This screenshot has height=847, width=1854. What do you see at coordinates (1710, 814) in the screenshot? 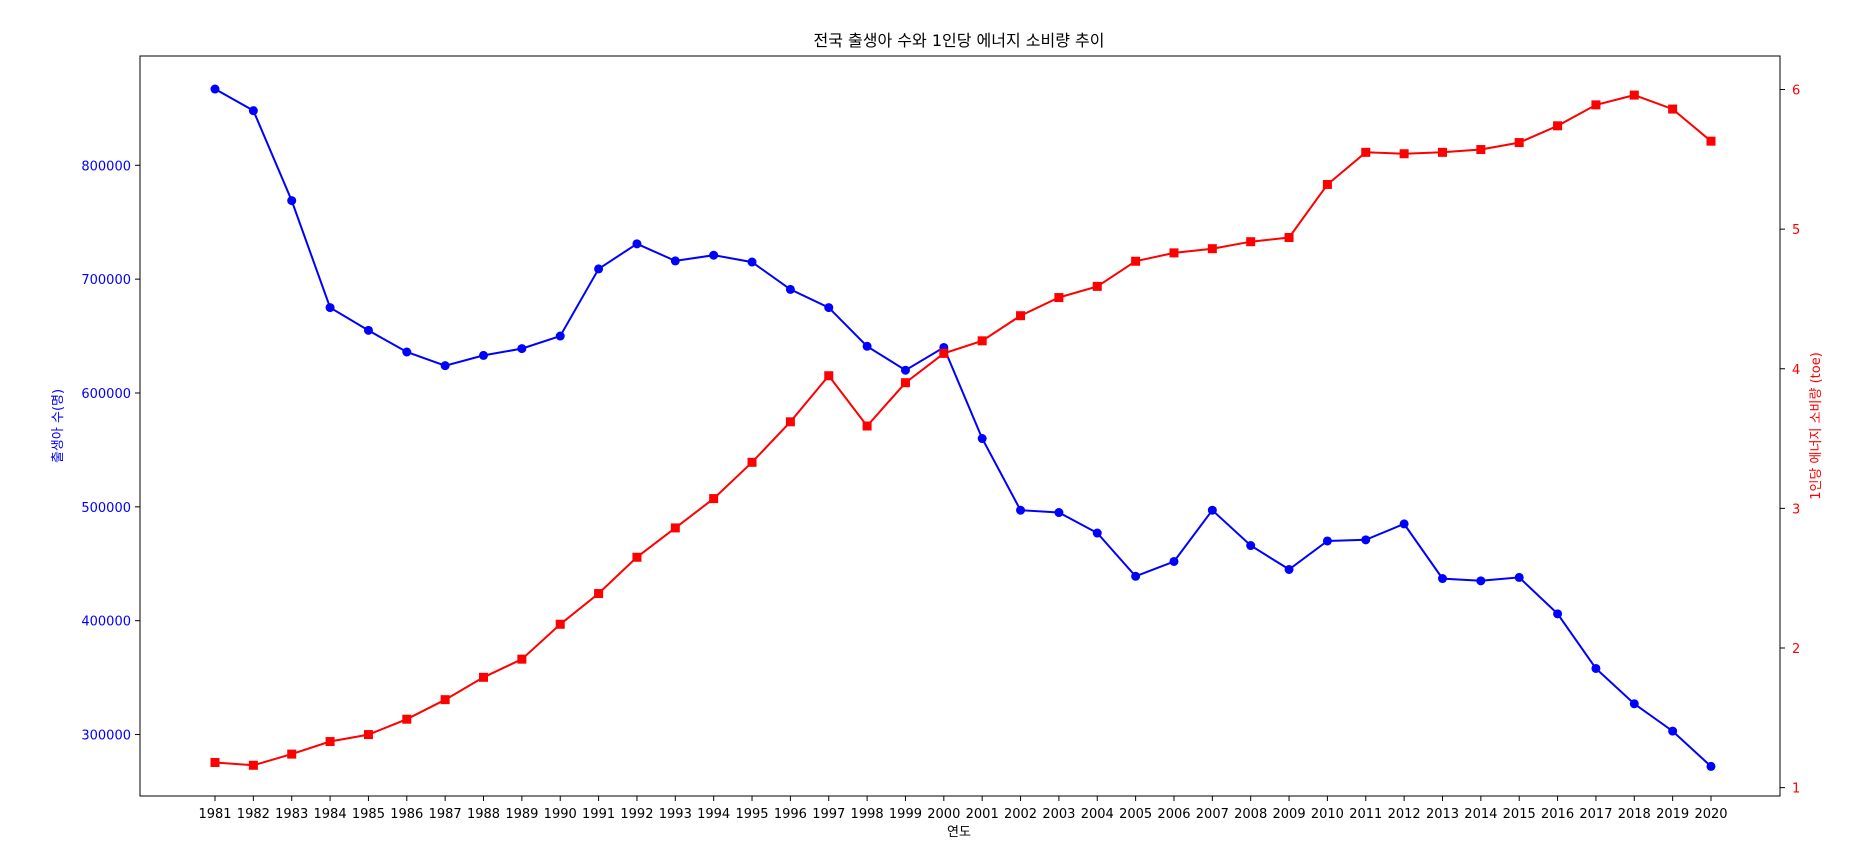
I see `x-tick-label: 2020` at bounding box center [1710, 814].